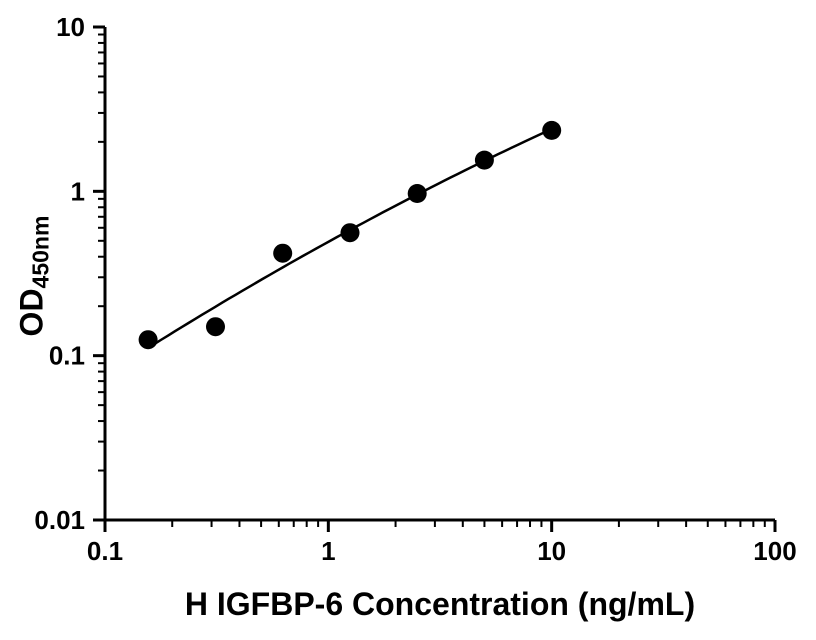 Image resolution: width=816 pixels, height=640 pixels. I want to click on x-tick-label: 100, so click(774, 551).